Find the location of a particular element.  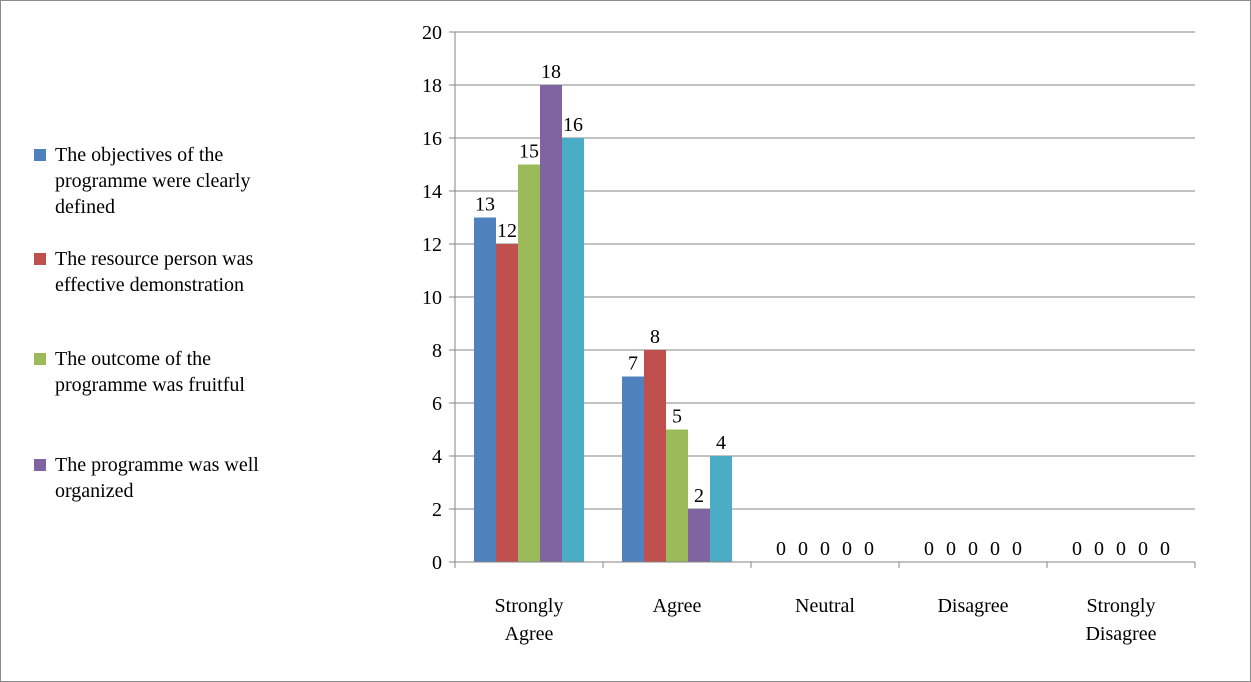

data-label: 16 is located at coordinates (573, 125).